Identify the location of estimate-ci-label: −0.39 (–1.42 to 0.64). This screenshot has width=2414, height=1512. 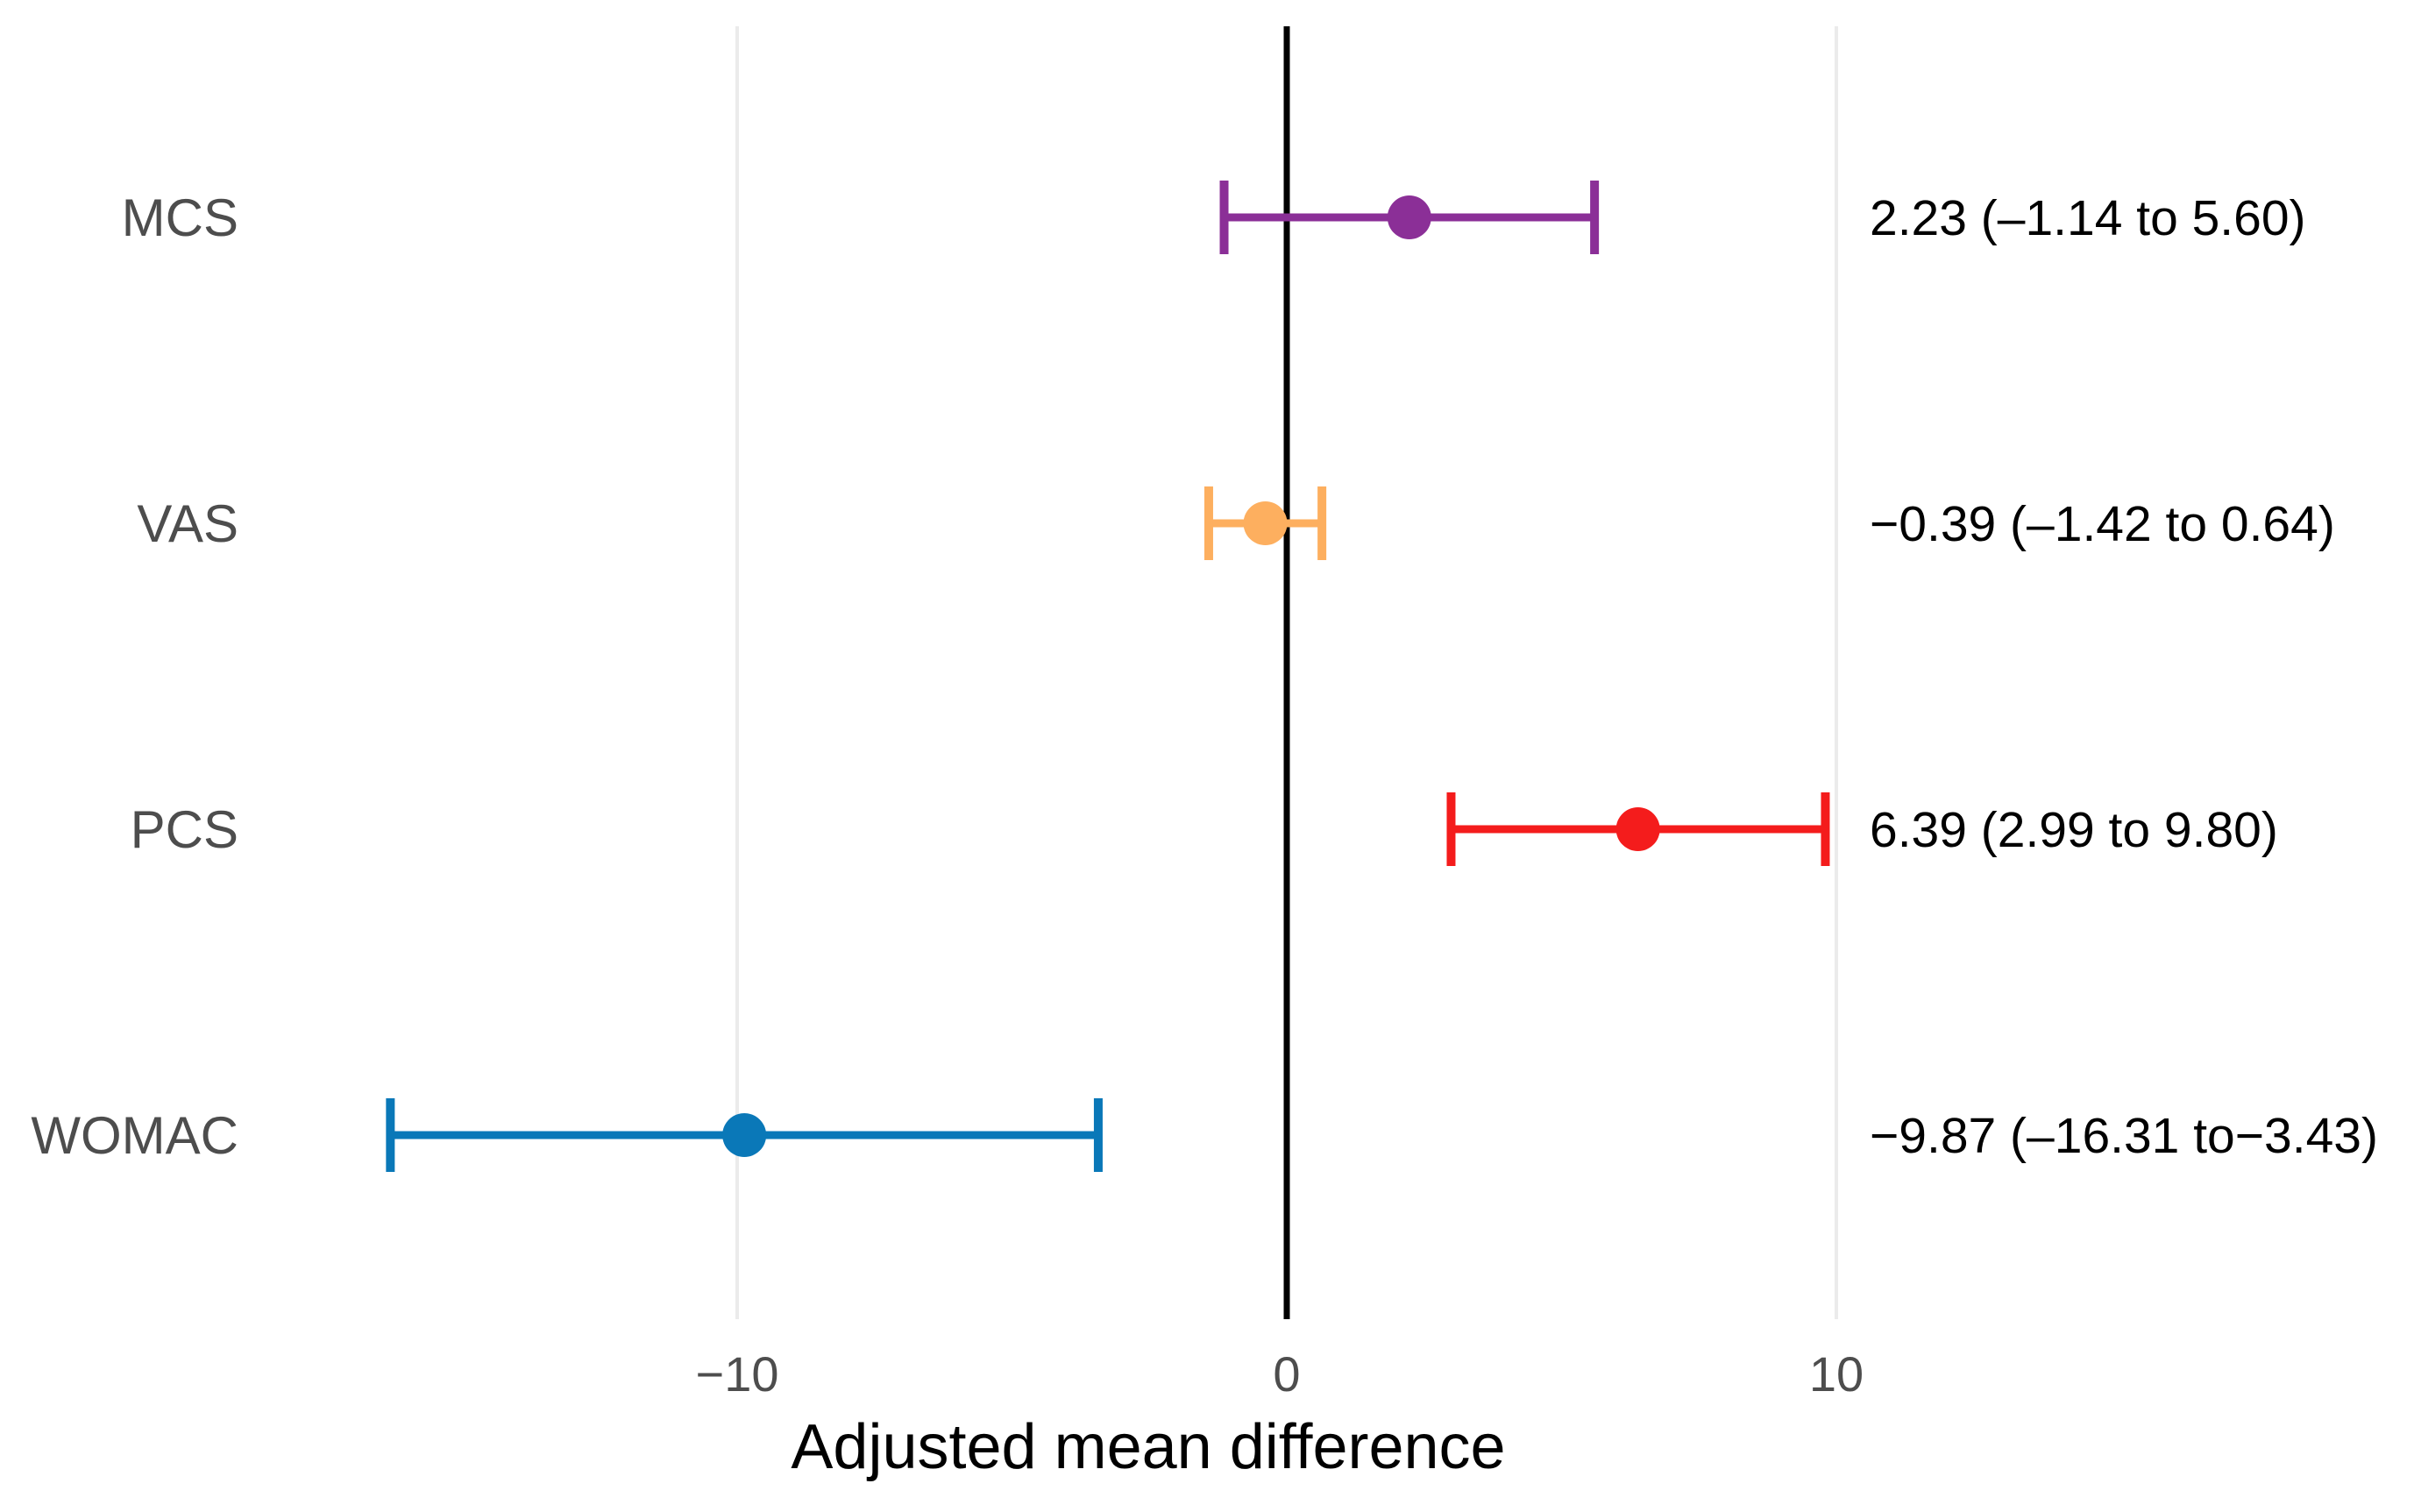
(2102, 524).